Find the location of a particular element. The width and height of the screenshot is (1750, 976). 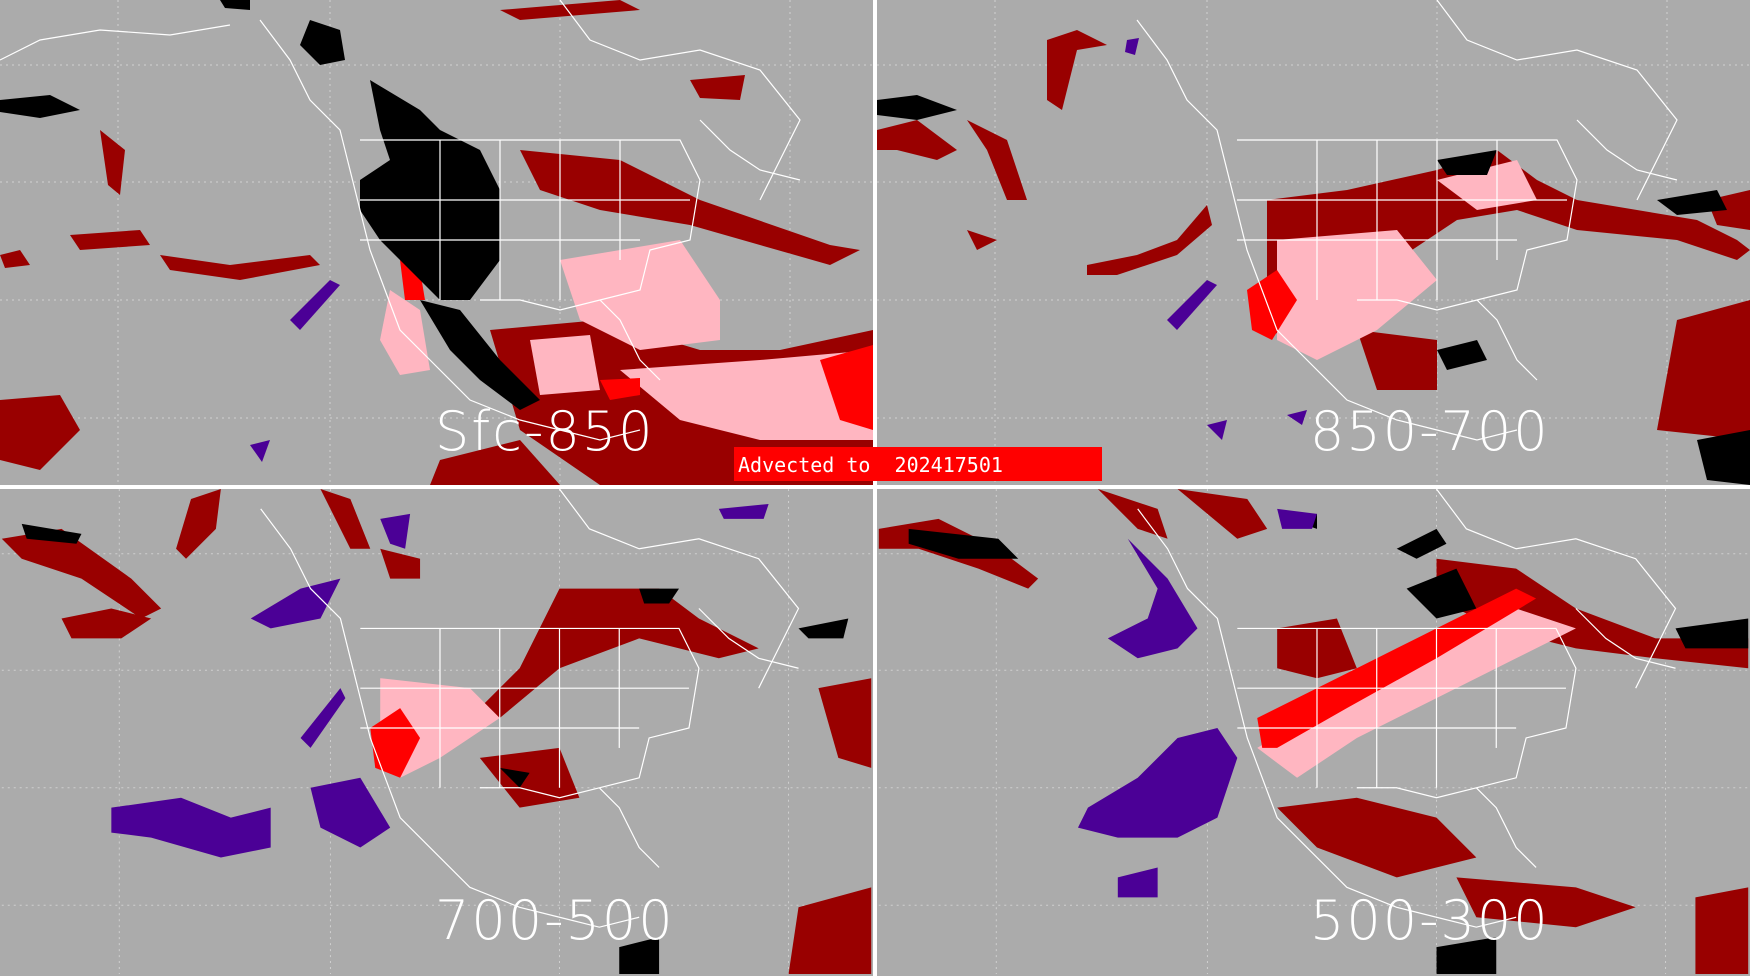

black-regions is located at coordinates (270, 205).